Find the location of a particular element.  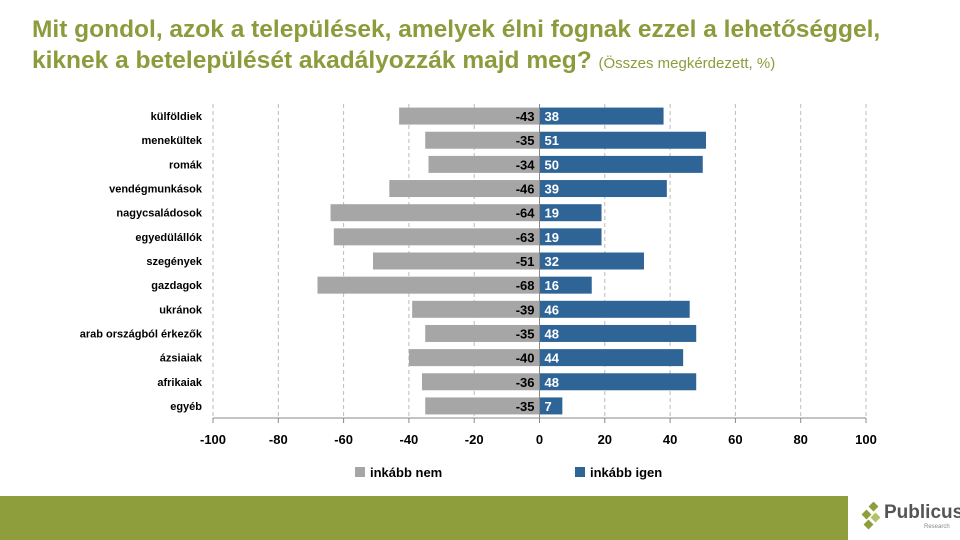

category-label: arab országból érkezők is located at coordinates (141, 334).